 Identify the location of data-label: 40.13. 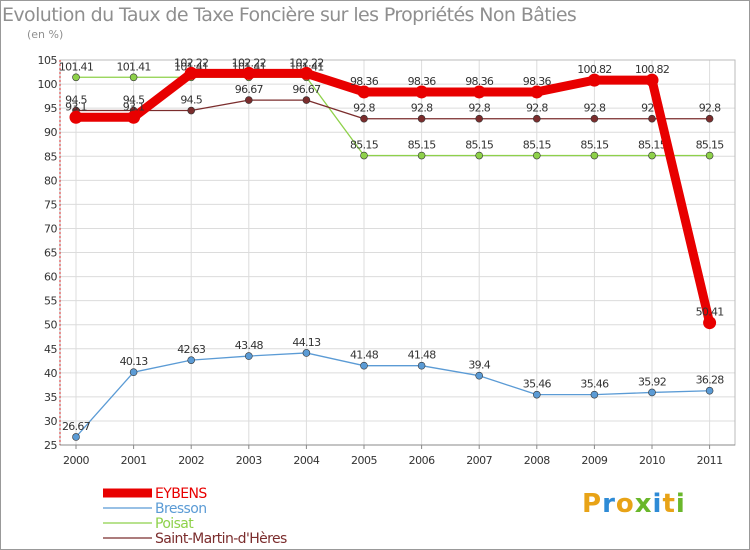
(134, 361).